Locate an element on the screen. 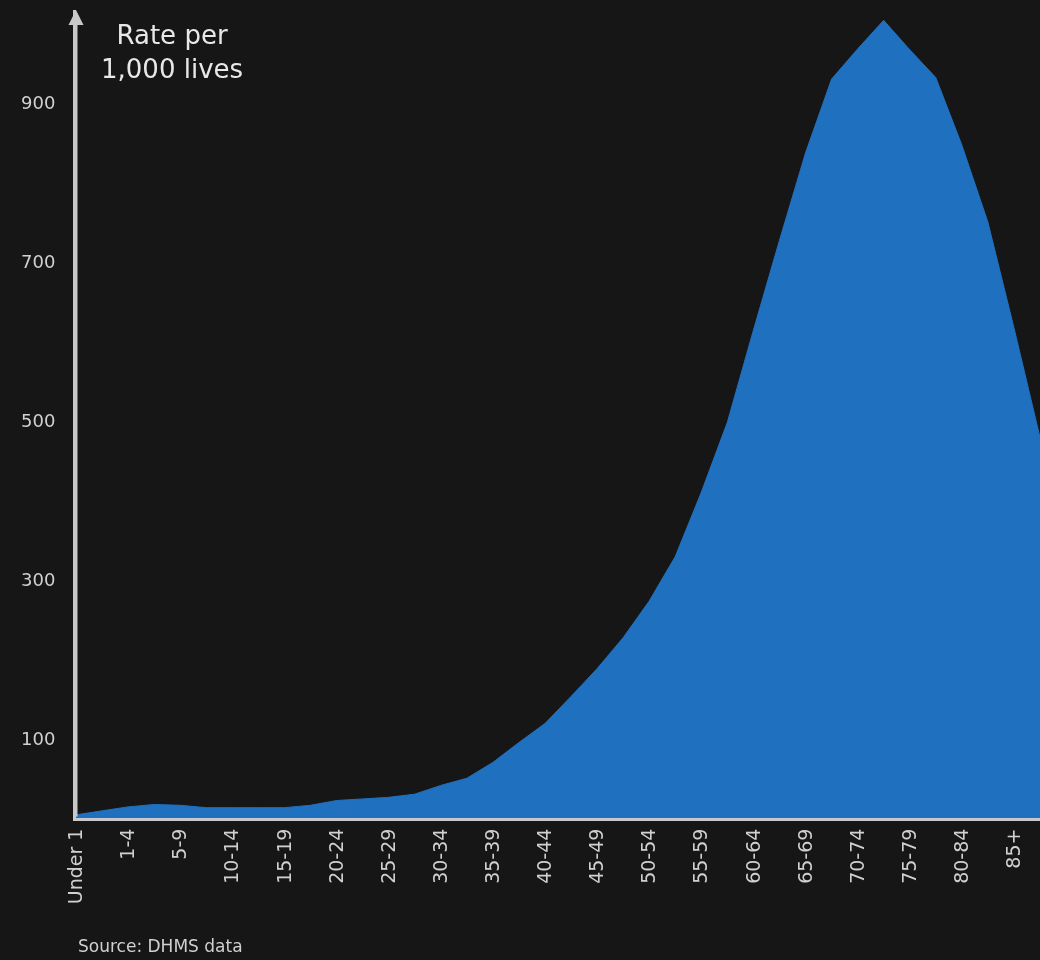 Image resolution: width=1040 pixels, height=960 pixels. y-tick-label: 500 is located at coordinates (38, 421).